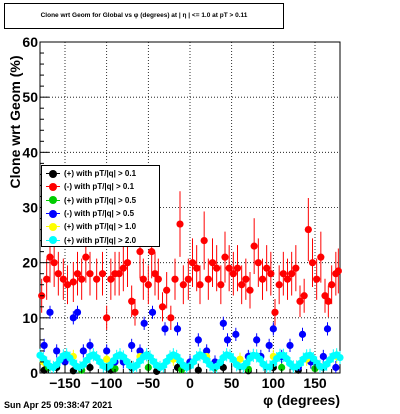  I want to click on legend-label: (+) with pT/|q| > 0.5, so click(100, 200).